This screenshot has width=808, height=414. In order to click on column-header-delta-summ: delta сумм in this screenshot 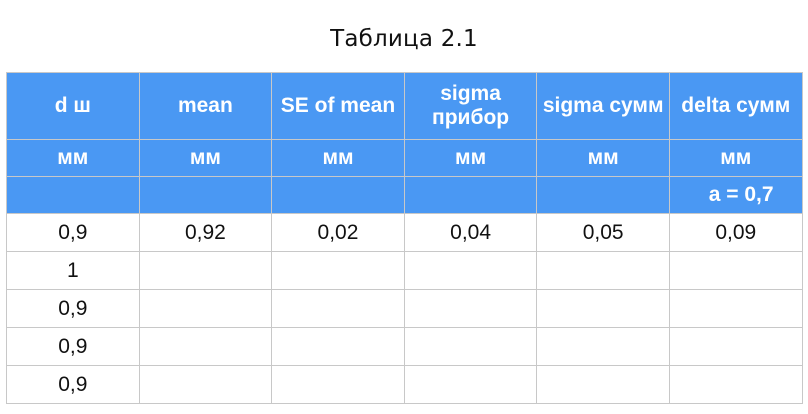, I will do `click(735, 106)`.